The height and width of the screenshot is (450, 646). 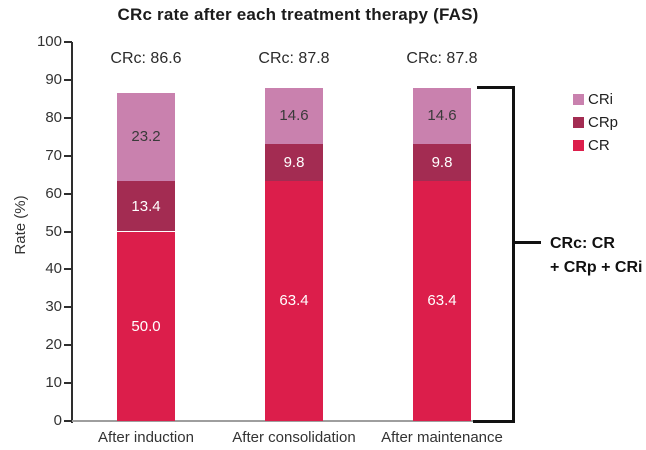 I want to click on y-tick-label: 0, so click(x=57, y=420).